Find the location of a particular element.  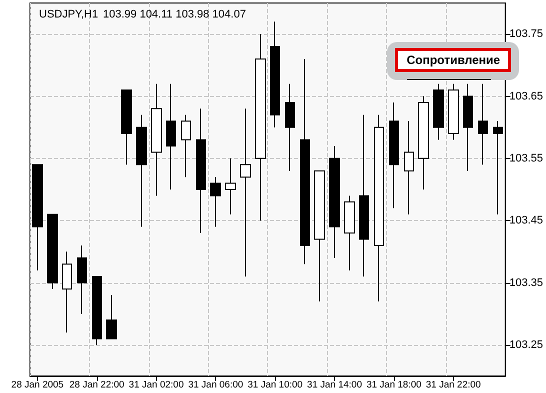

x-tick-label: 31 Jan 18:00 is located at coordinates (394, 385).